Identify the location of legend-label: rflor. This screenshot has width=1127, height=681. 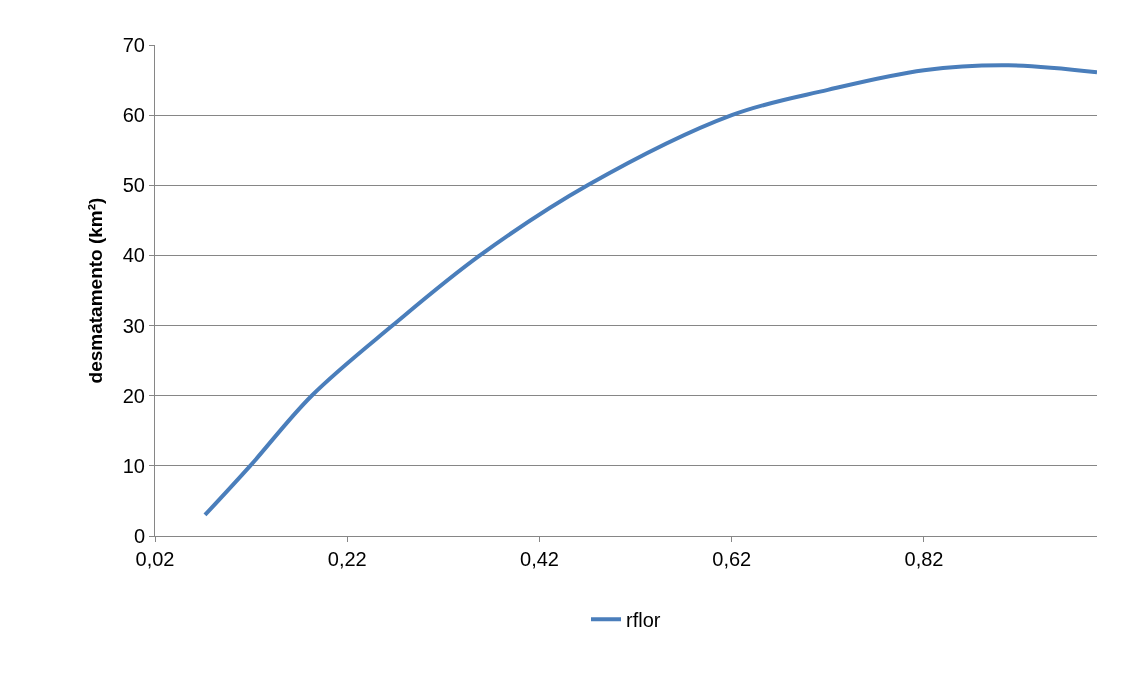
(643, 620).